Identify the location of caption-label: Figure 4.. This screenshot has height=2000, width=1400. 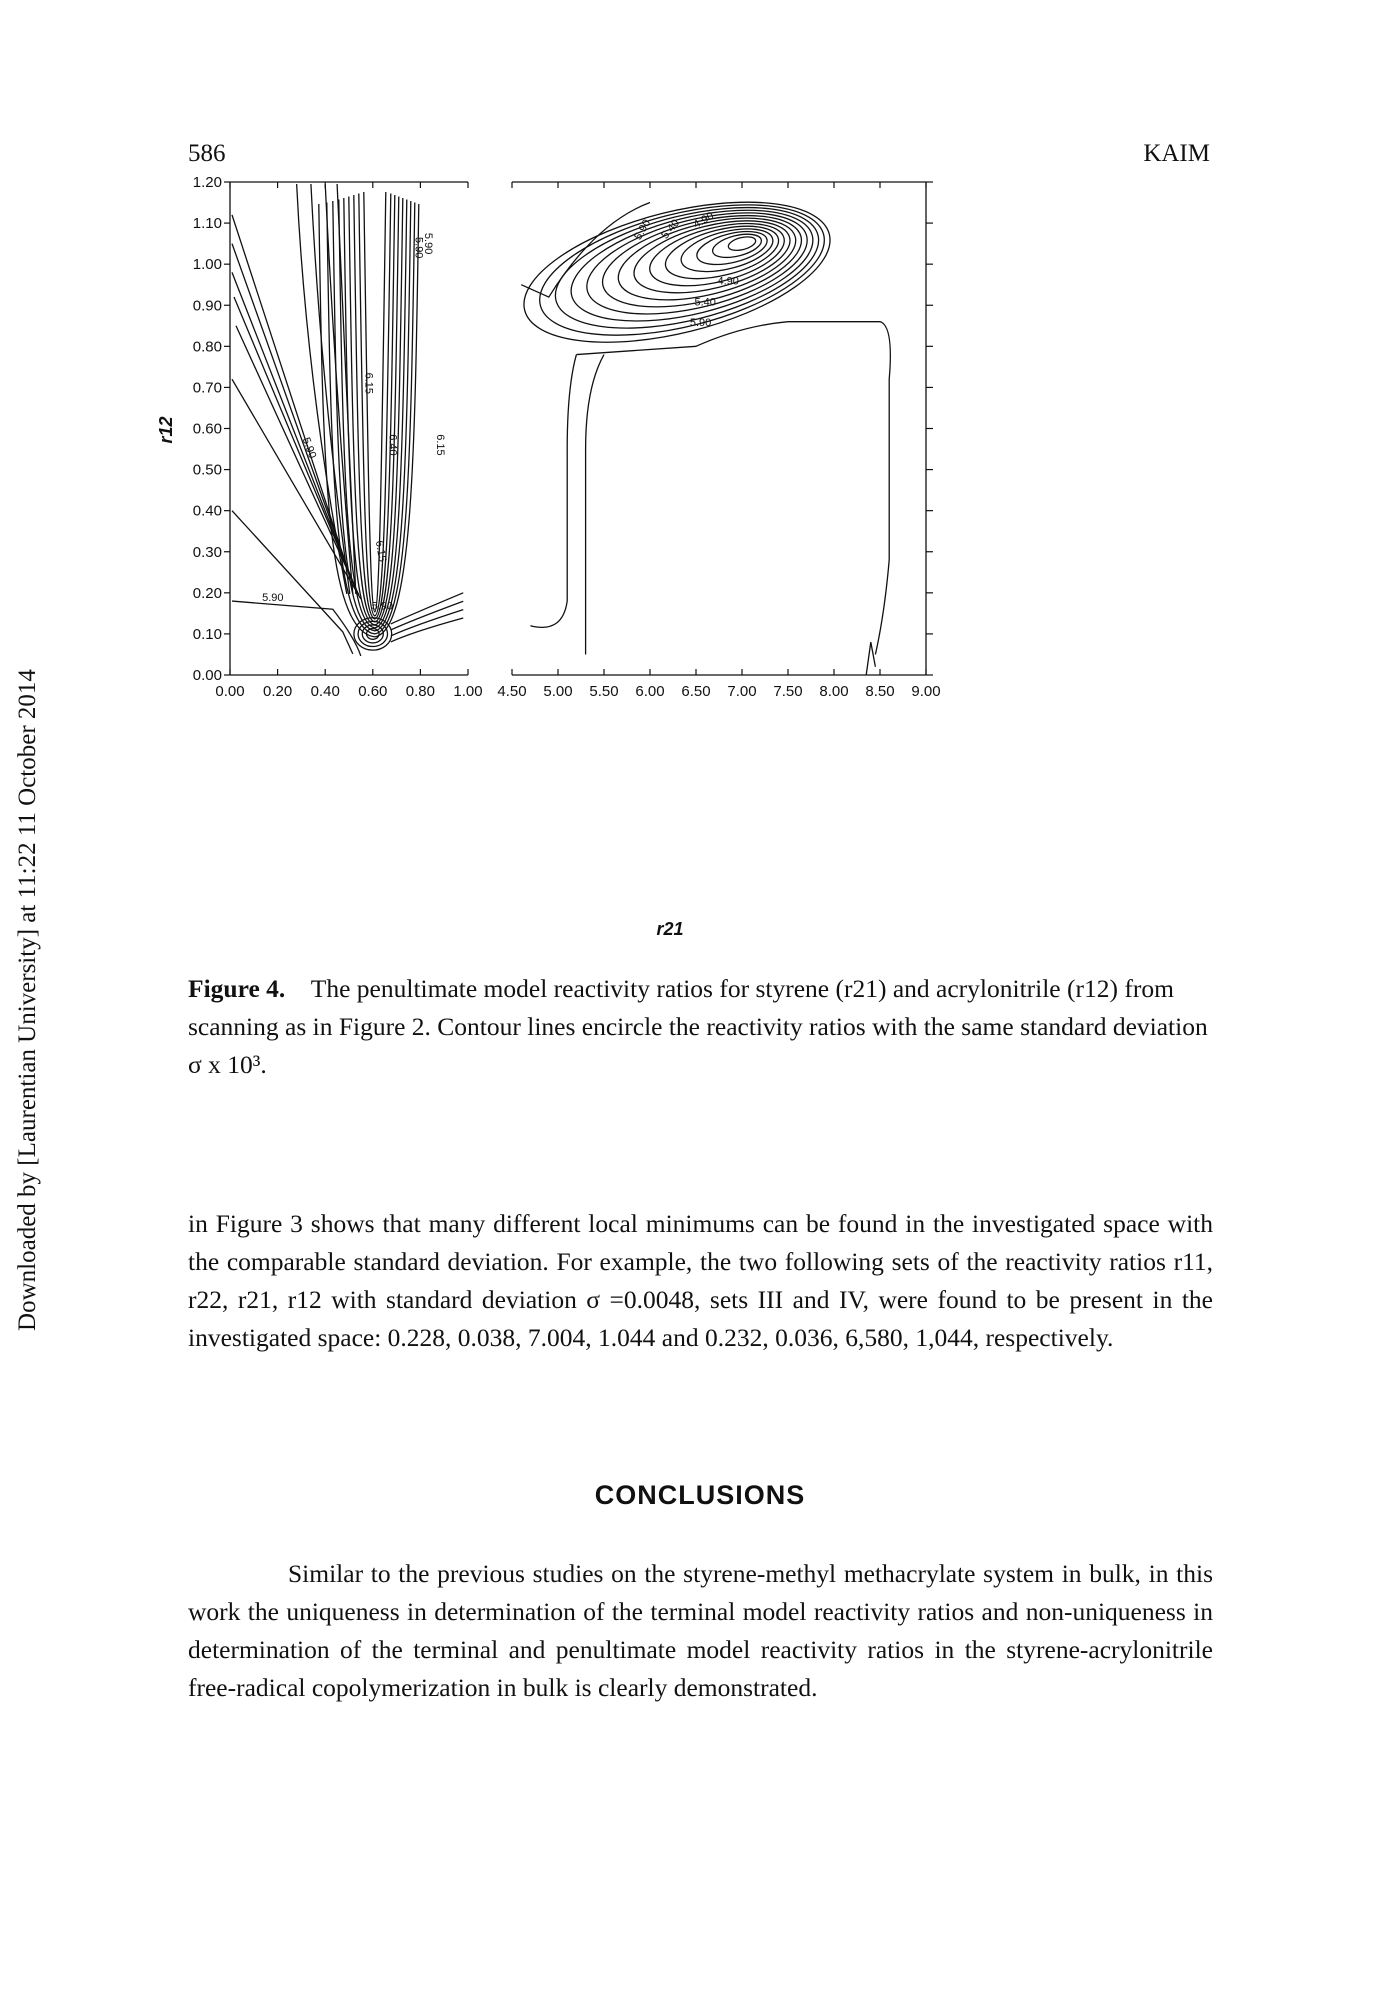
(237, 988).